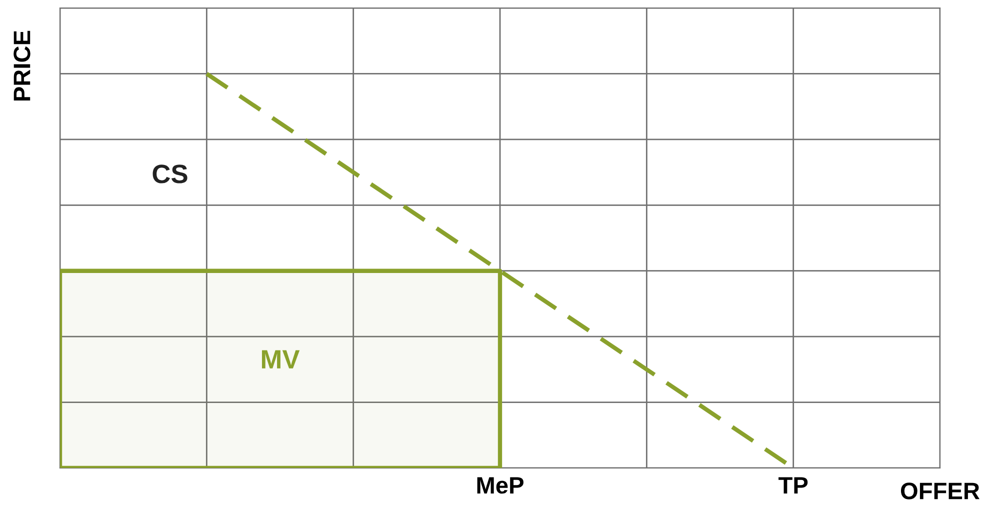 This screenshot has width=984, height=511. I want to click on x-tick-label: MeP, so click(500, 485).